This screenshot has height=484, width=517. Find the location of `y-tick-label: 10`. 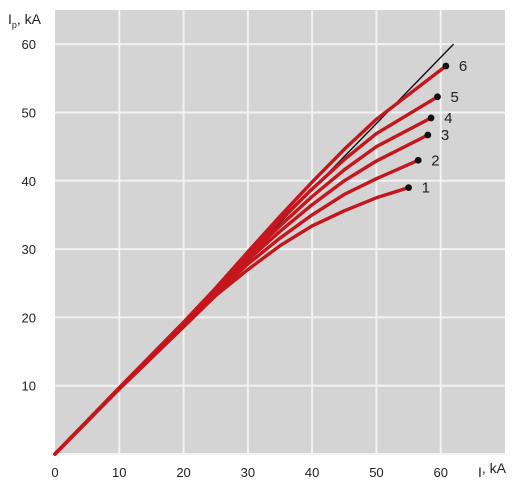

y-tick-label: 10 is located at coordinates (29, 386).